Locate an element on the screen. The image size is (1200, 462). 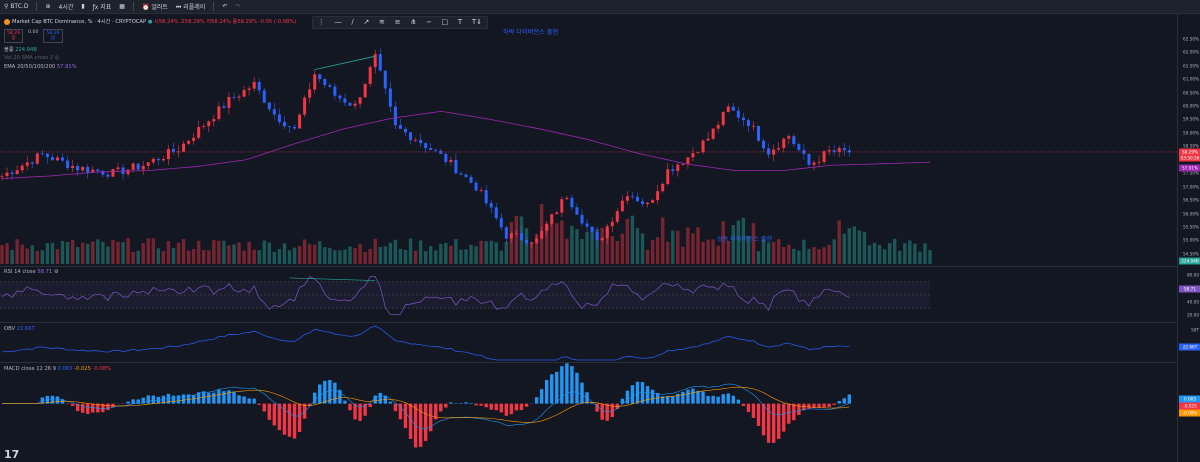
pitchfork-icon: ⋔ is located at coordinates (413, 22).